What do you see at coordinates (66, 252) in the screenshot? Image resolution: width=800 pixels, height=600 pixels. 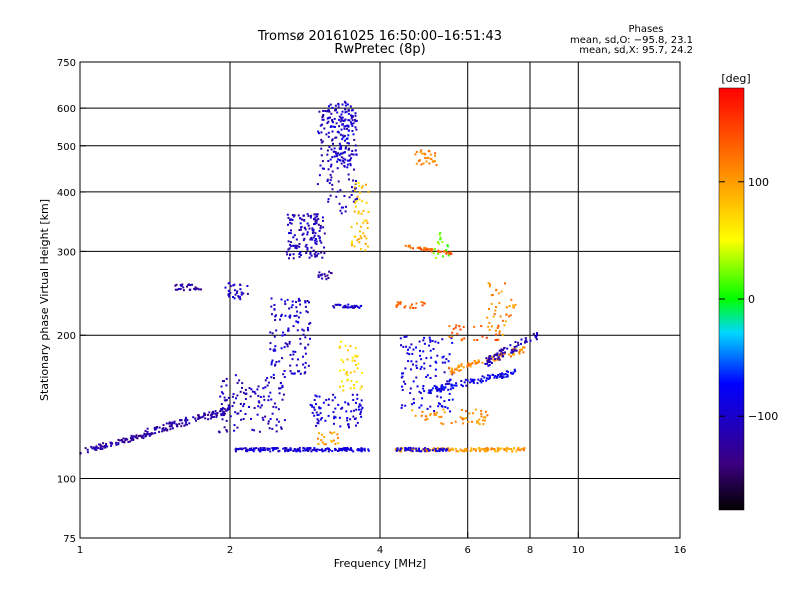 I see `y-tick-label: 300` at bounding box center [66, 252].